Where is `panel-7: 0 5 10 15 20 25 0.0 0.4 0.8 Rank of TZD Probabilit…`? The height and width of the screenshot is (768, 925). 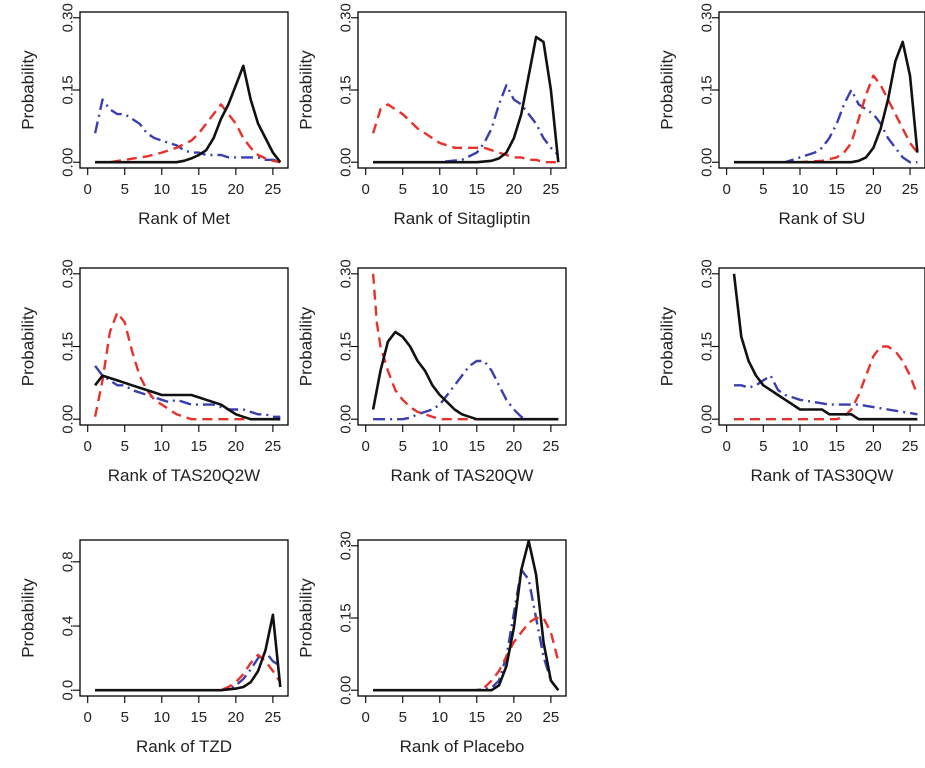
panel-7: 0 5 10 15 20 25 0.0 0.4 0.8 Rank of TZD Probabilit… is located at coordinates (154, 647).